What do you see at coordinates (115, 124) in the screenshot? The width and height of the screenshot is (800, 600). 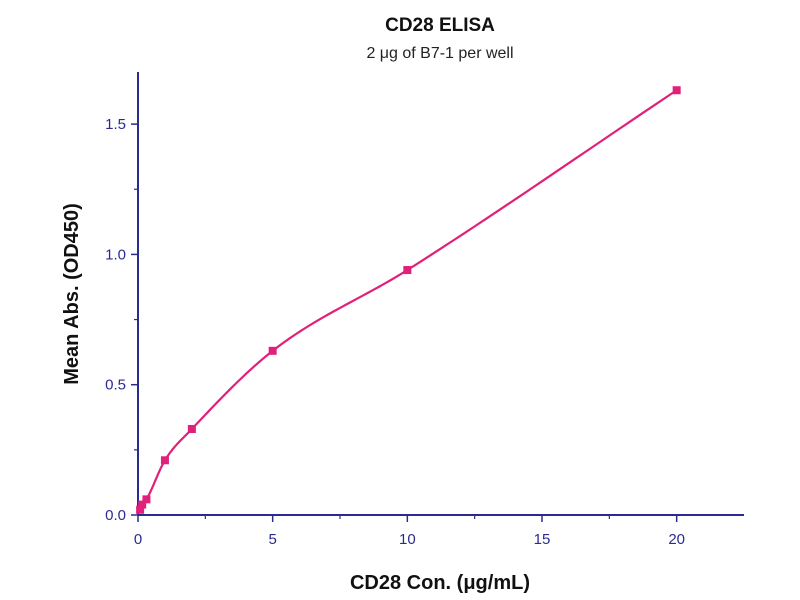 I see `y-tick-label: 1.5` at bounding box center [115, 124].